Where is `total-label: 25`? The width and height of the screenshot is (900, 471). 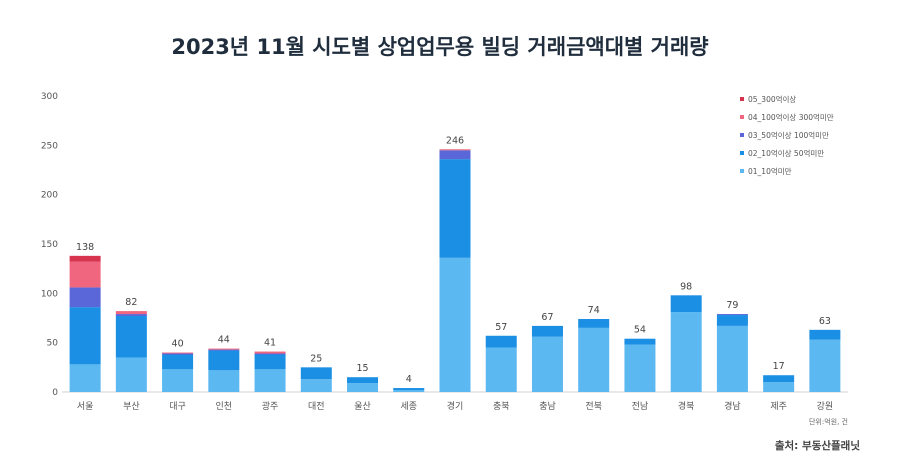
total-label: 25 is located at coordinates (316, 358).